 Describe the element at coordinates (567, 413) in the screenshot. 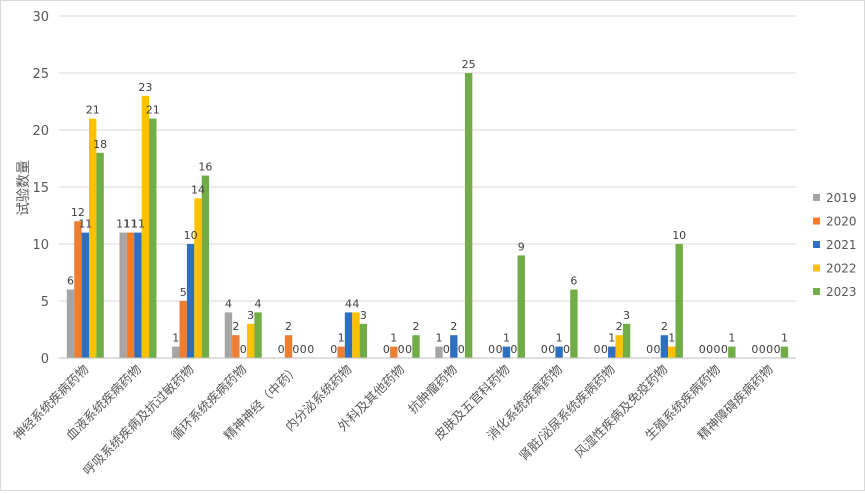

I see `x-category-label: 肾脏/泌尿系统疾病药物` at that location.